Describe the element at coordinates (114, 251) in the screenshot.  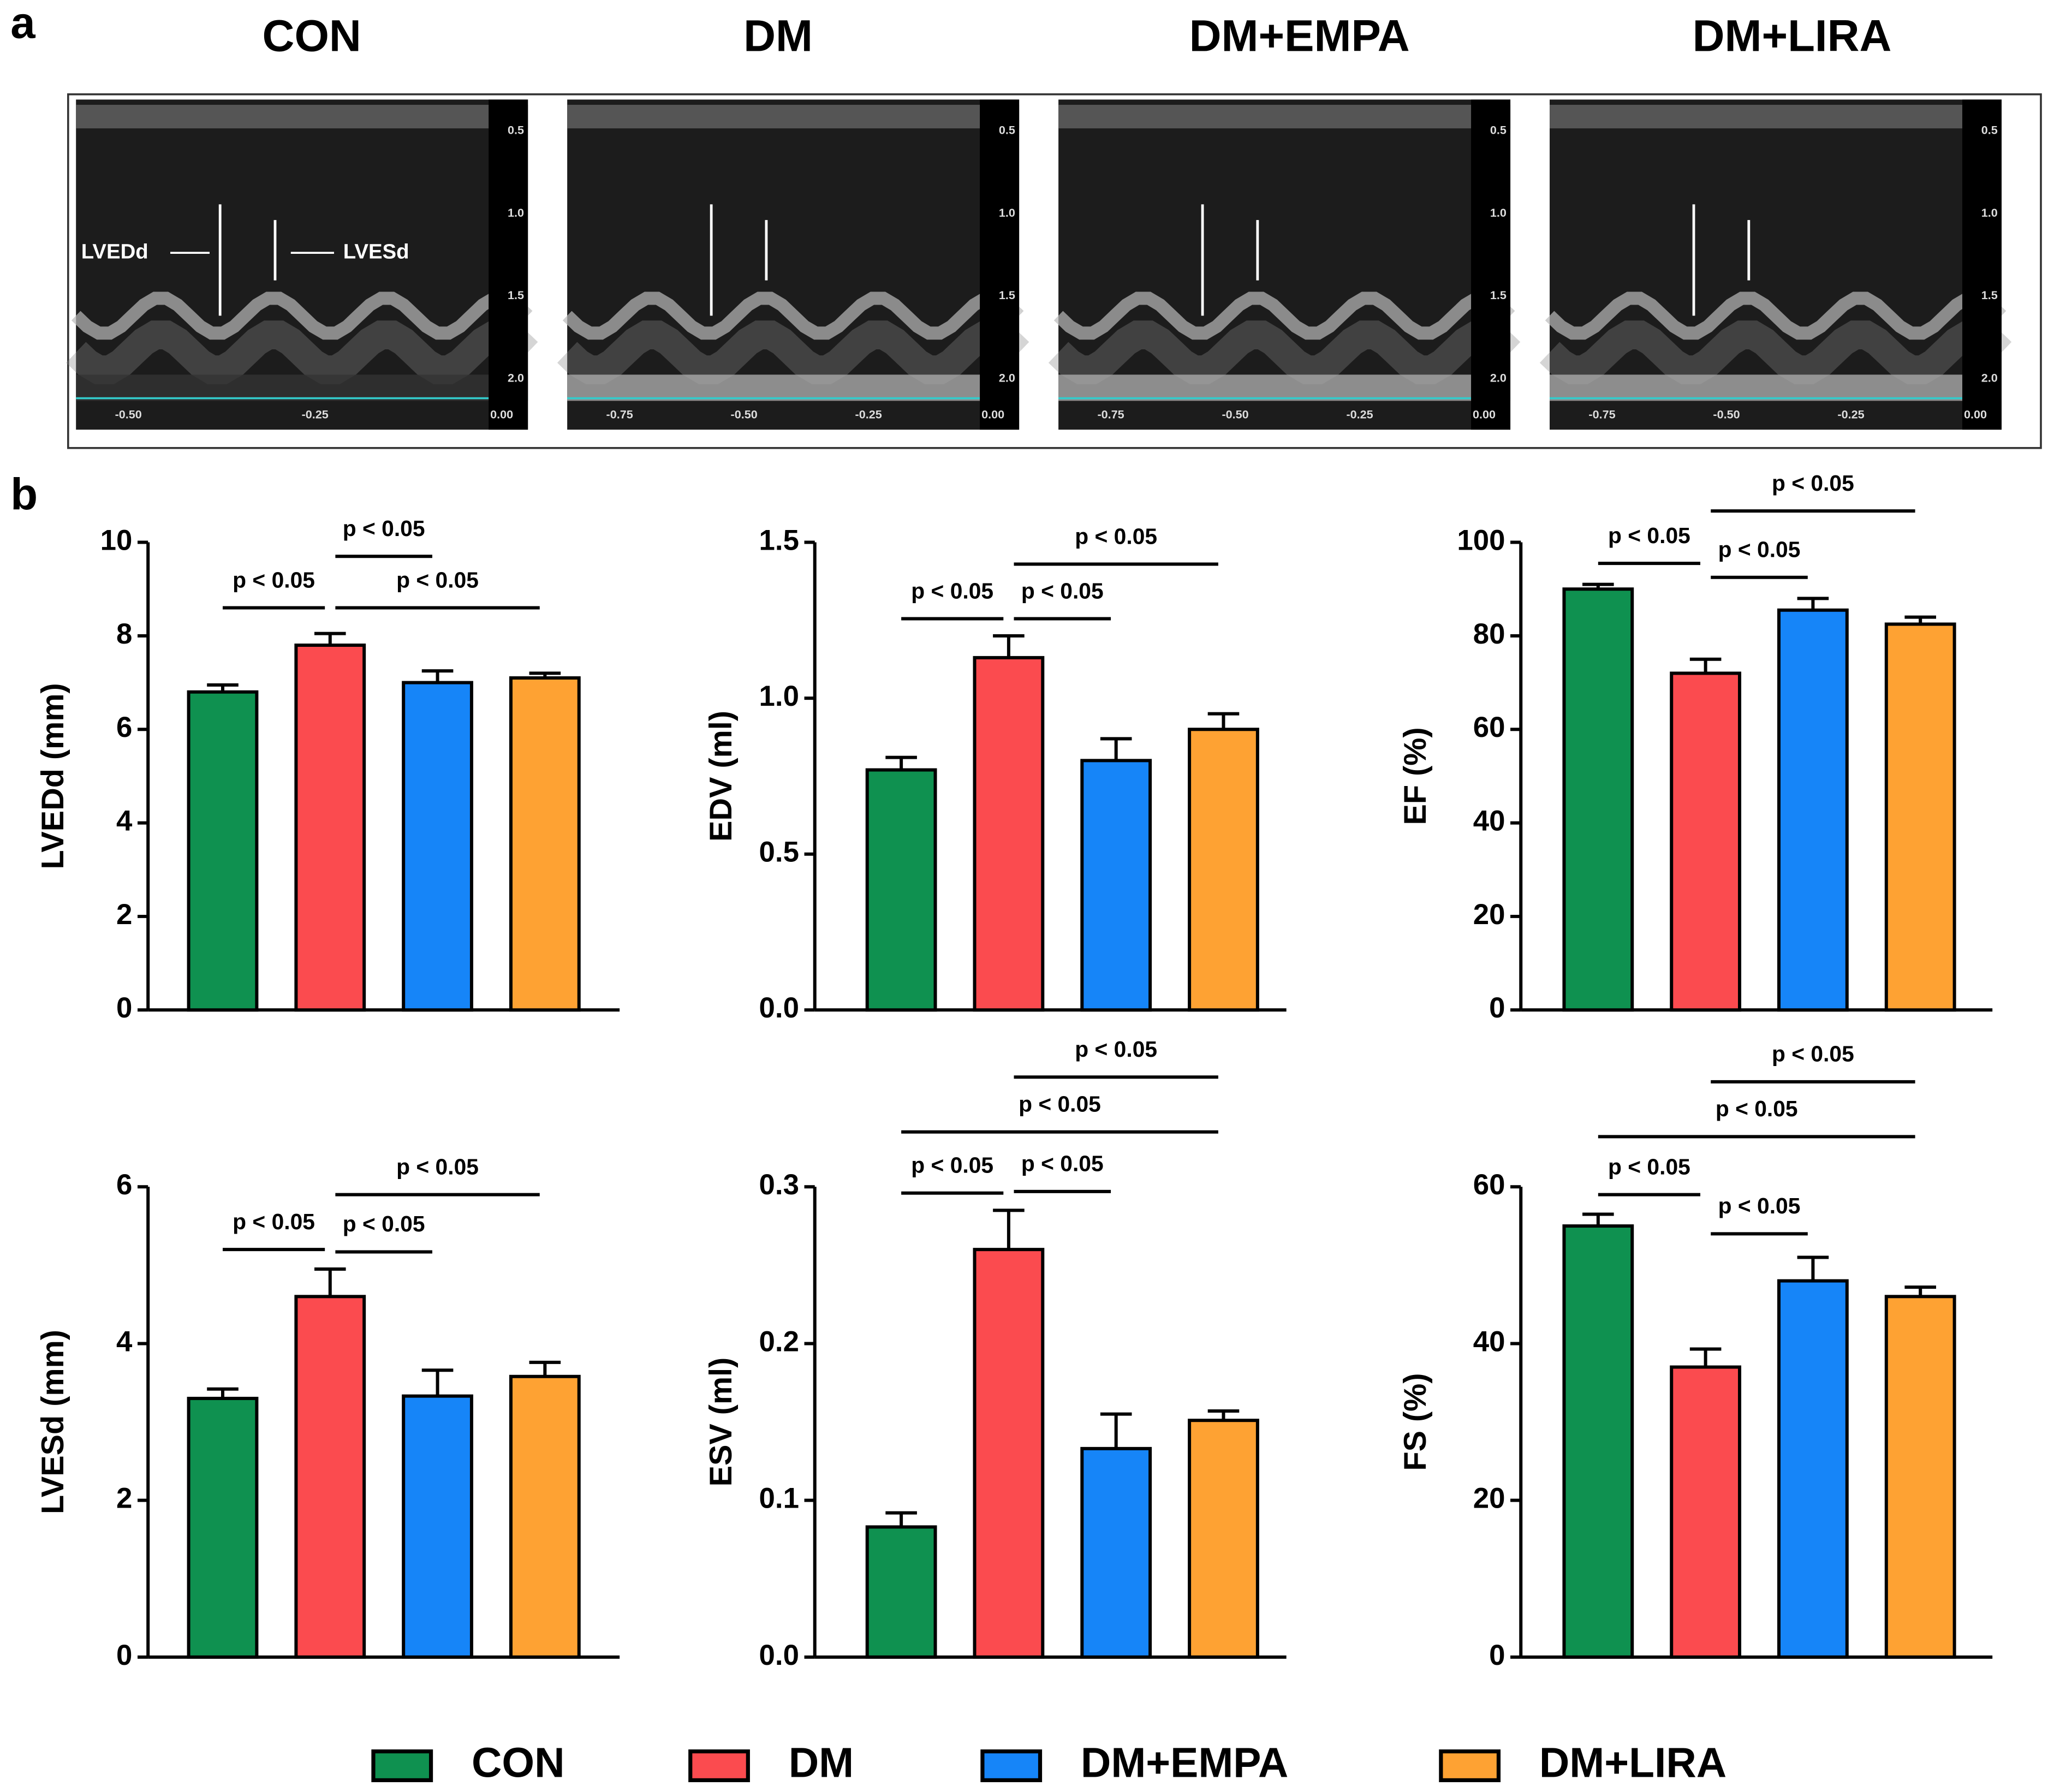
I see `annotation: LVEDd` at that location.